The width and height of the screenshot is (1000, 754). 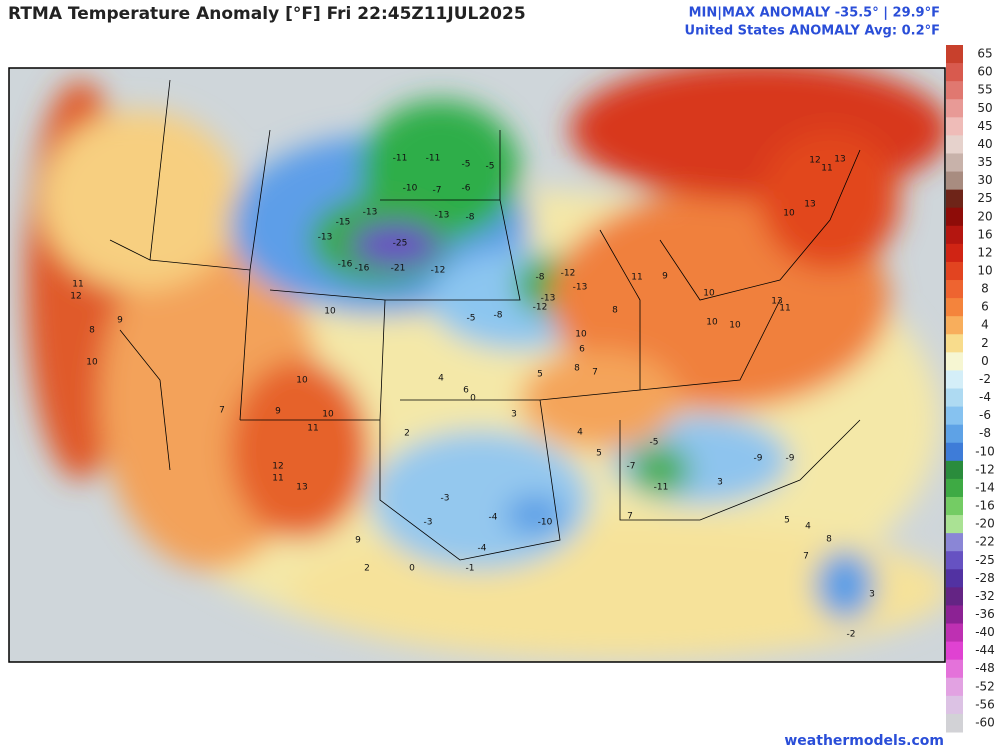 I want to click on colorbar-label: 60, so click(x=984, y=72).